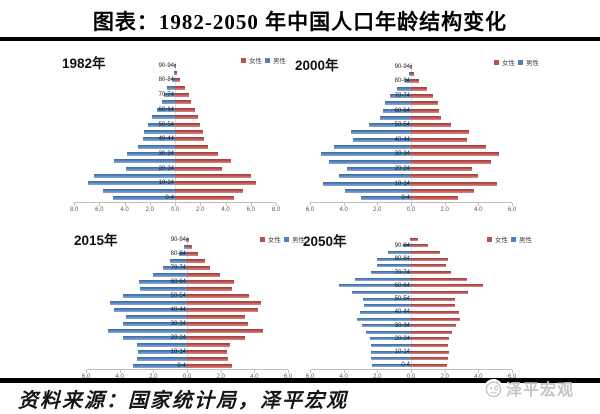 This screenshot has height=414, width=600. Describe the element at coordinates (250, 210) in the screenshot. I see `x-tick-label: 6.0` at that location.